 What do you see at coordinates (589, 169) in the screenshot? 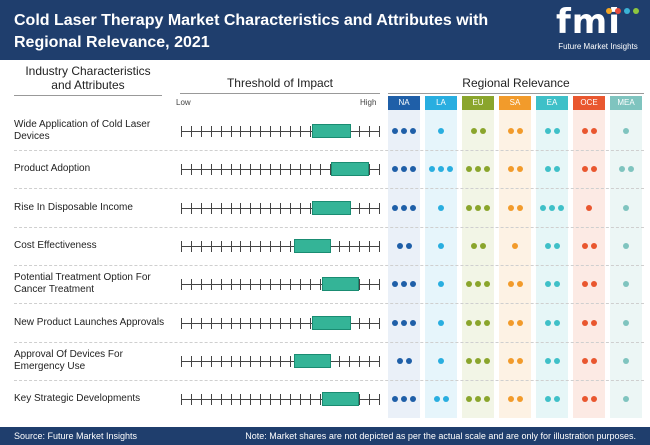
I see `relevance-dots-oce` at bounding box center [589, 169].